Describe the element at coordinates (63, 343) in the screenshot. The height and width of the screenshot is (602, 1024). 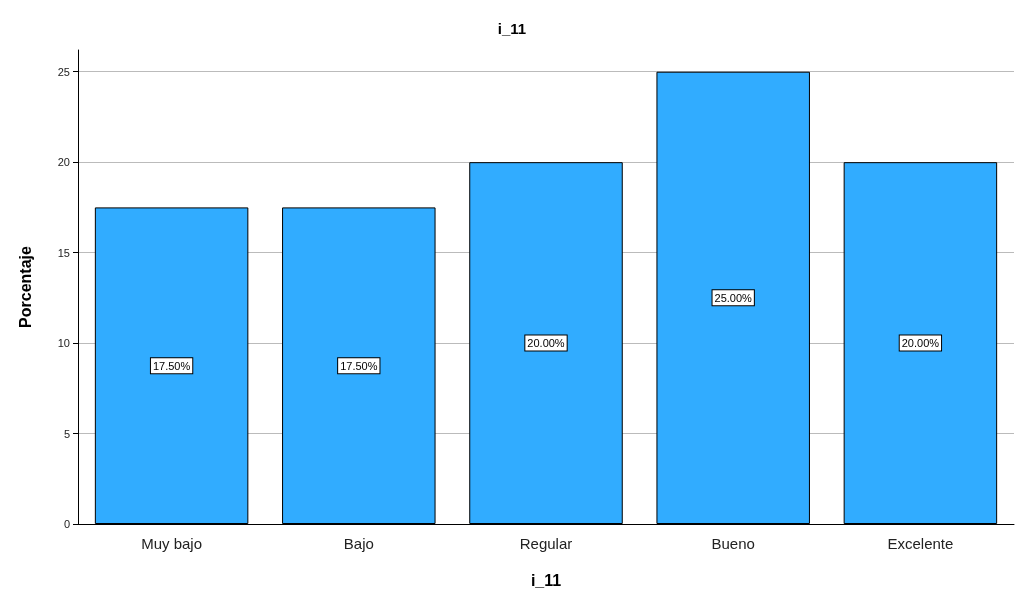
I see `y-tick-label: 10` at that location.